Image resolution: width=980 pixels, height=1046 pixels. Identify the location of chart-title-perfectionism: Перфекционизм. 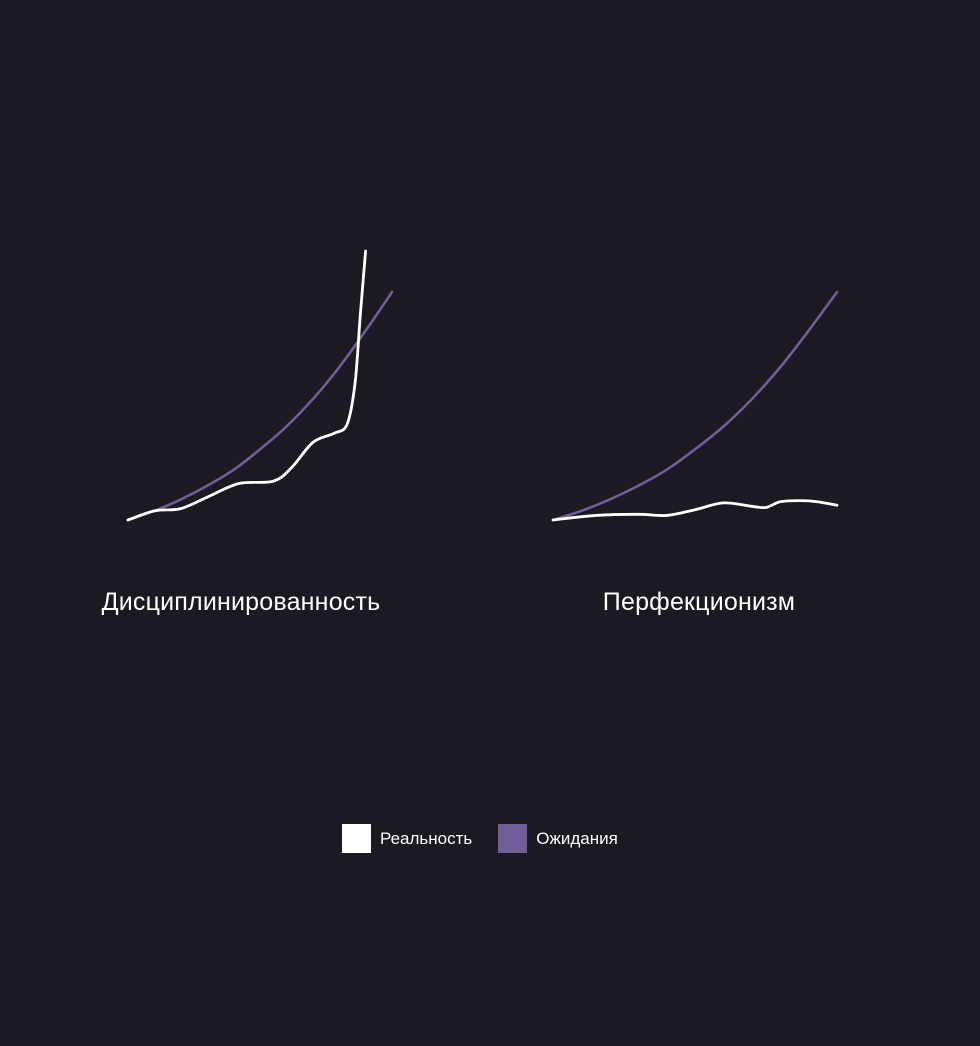
(699, 602).